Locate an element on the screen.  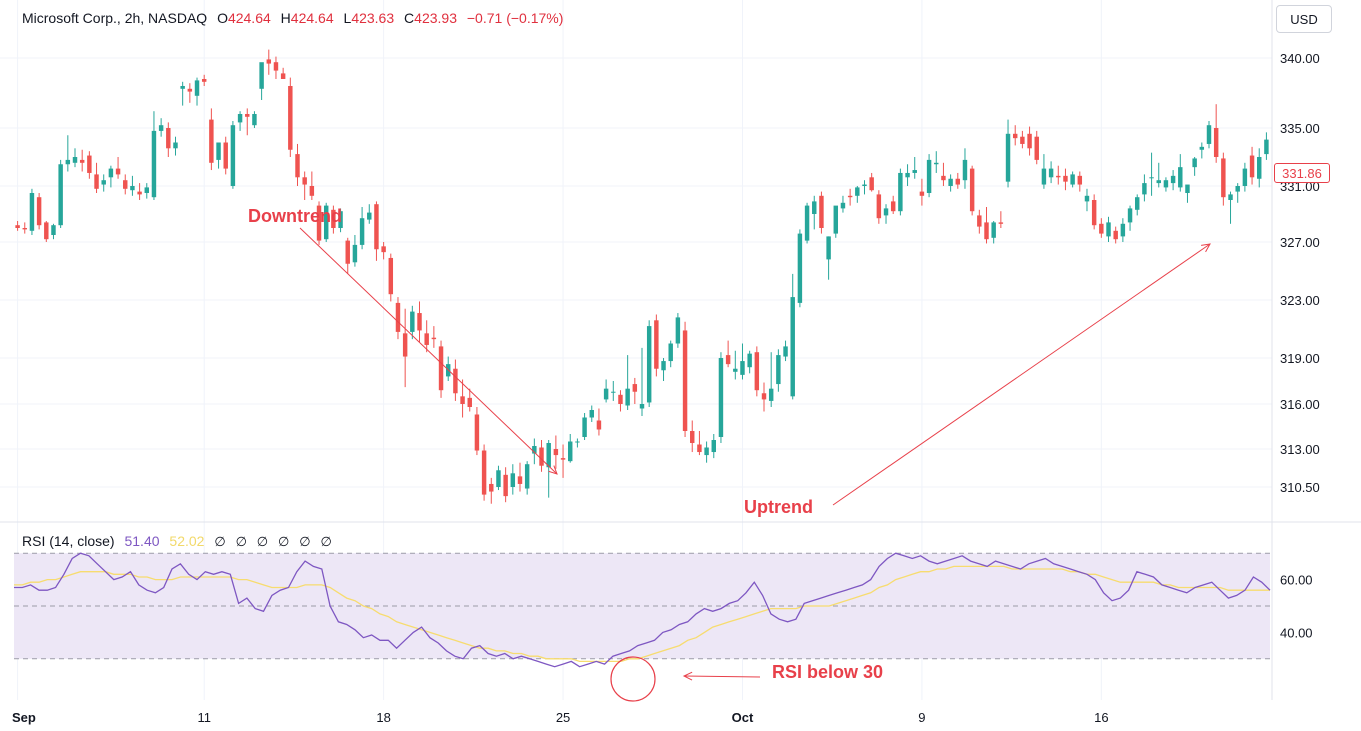
rsi-ma-line is located at coordinates (642, 614).